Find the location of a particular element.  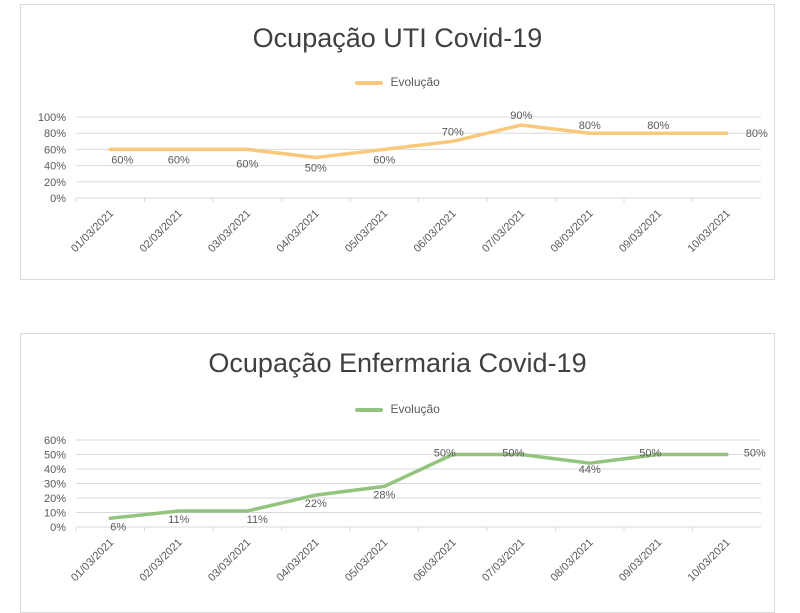

uti-x-tick-label: 09/03/2021 is located at coordinates (640, 231).